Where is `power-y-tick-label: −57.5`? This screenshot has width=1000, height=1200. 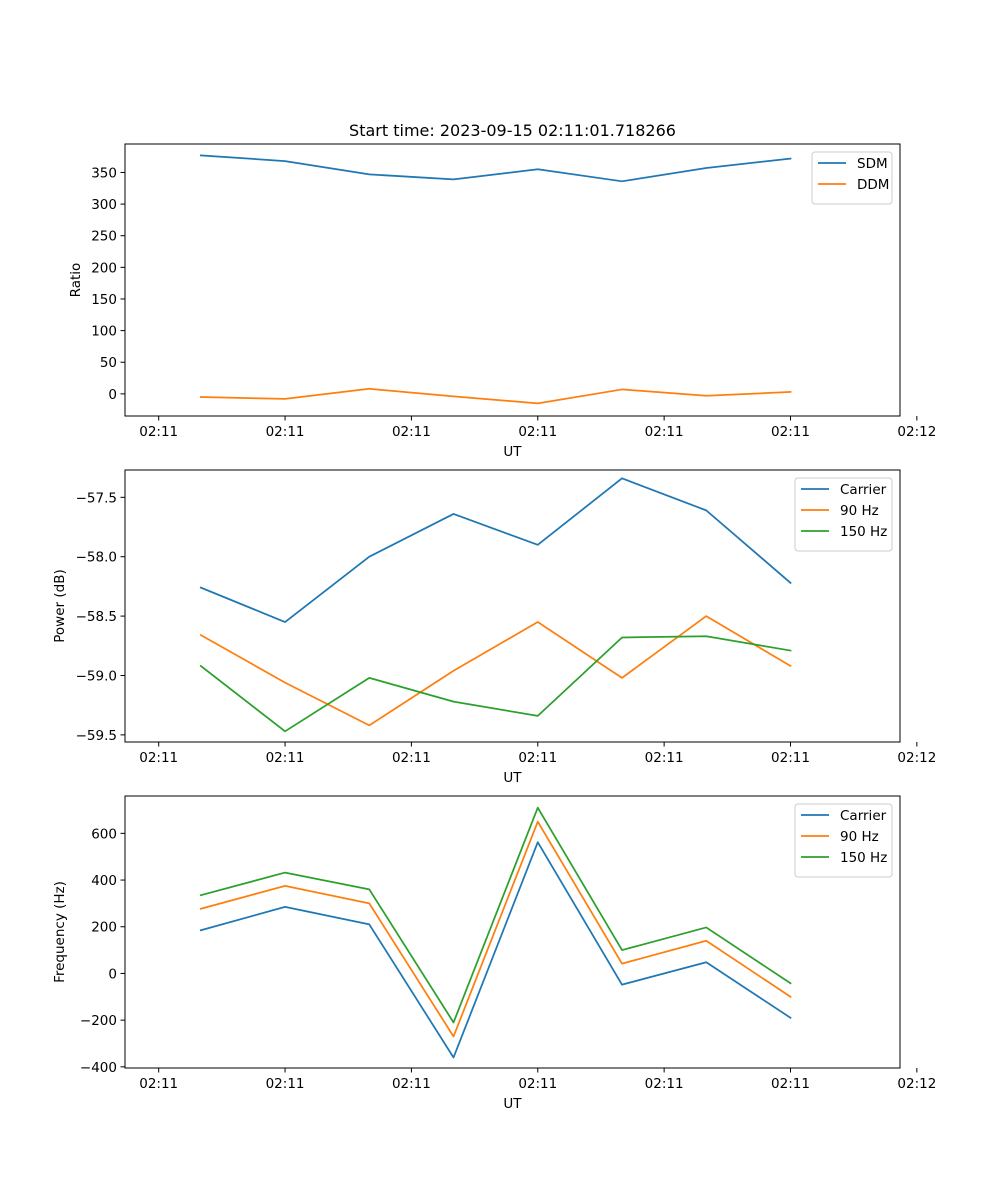 power-y-tick-label: −57.5 is located at coordinates (96, 498).